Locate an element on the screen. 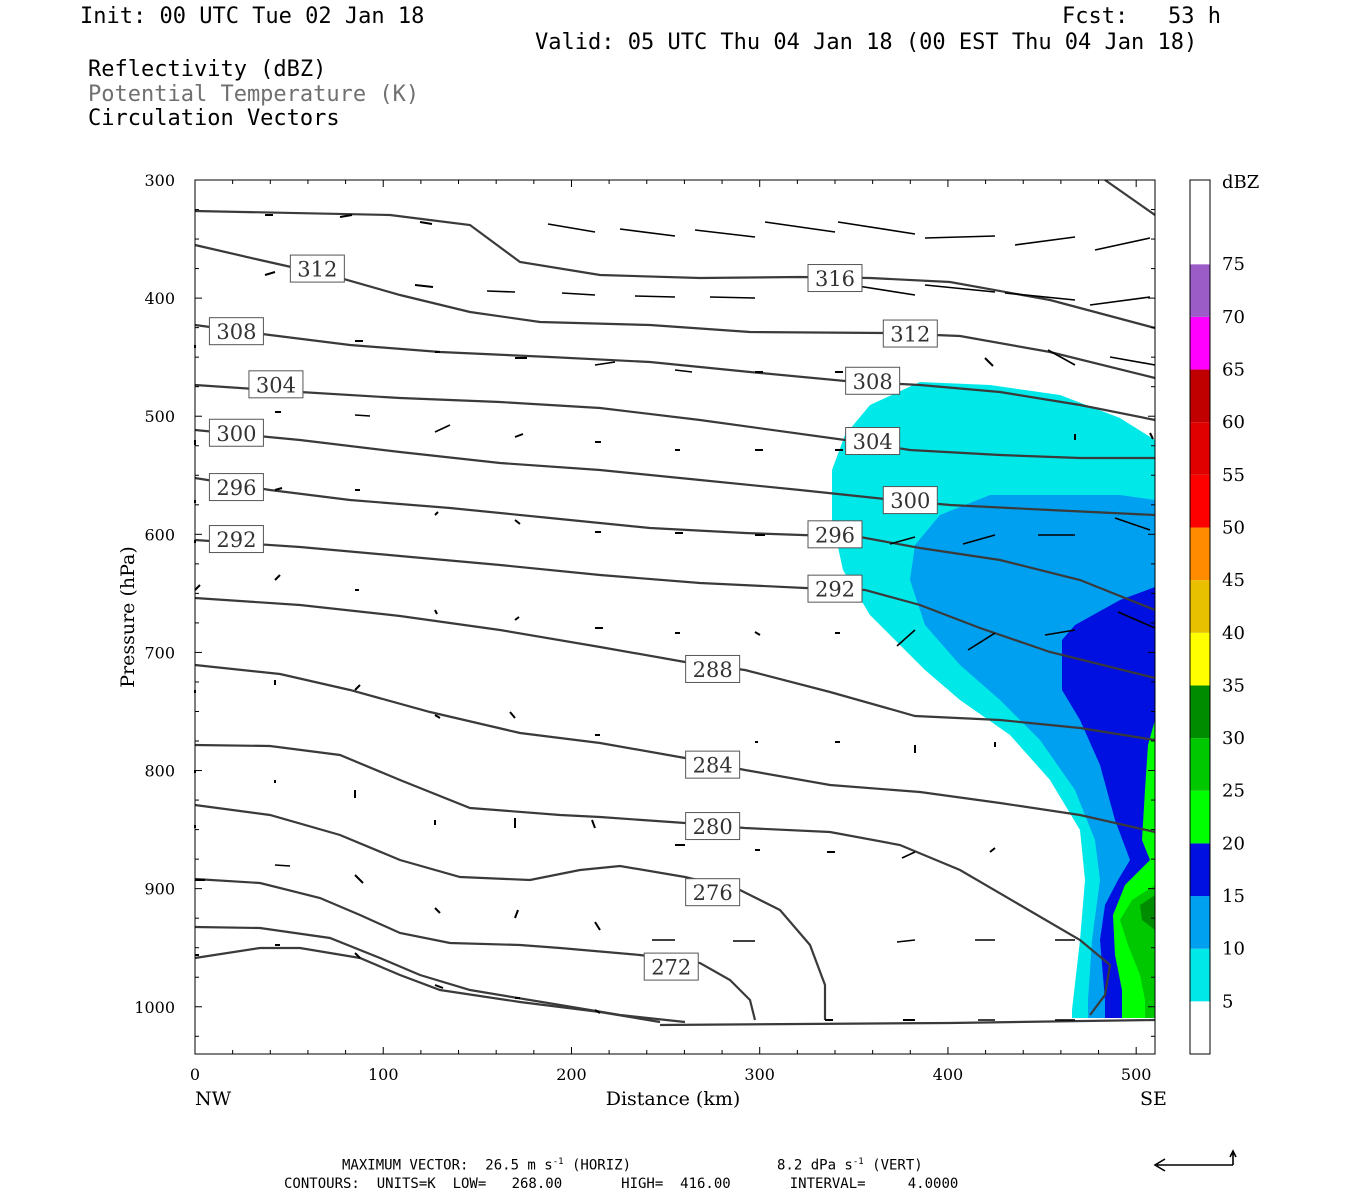 Image resolution: width=1350 pixels, height=1200 pixels. colorbar-level-label: 65 is located at coordinates (1233, 370).